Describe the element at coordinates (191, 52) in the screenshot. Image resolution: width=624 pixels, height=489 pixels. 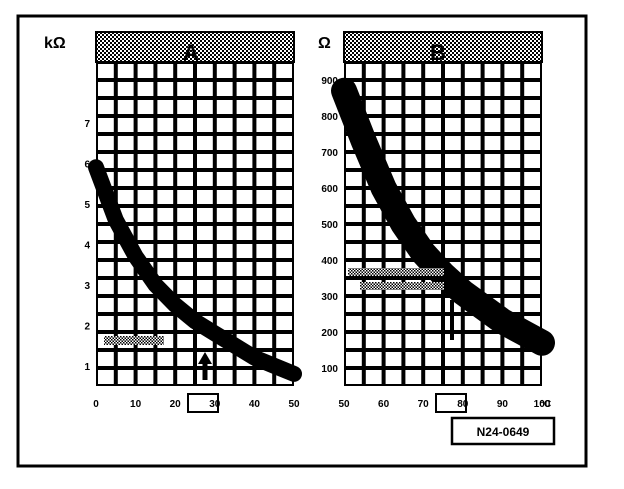
I see `panel-a-title: A` at that location.